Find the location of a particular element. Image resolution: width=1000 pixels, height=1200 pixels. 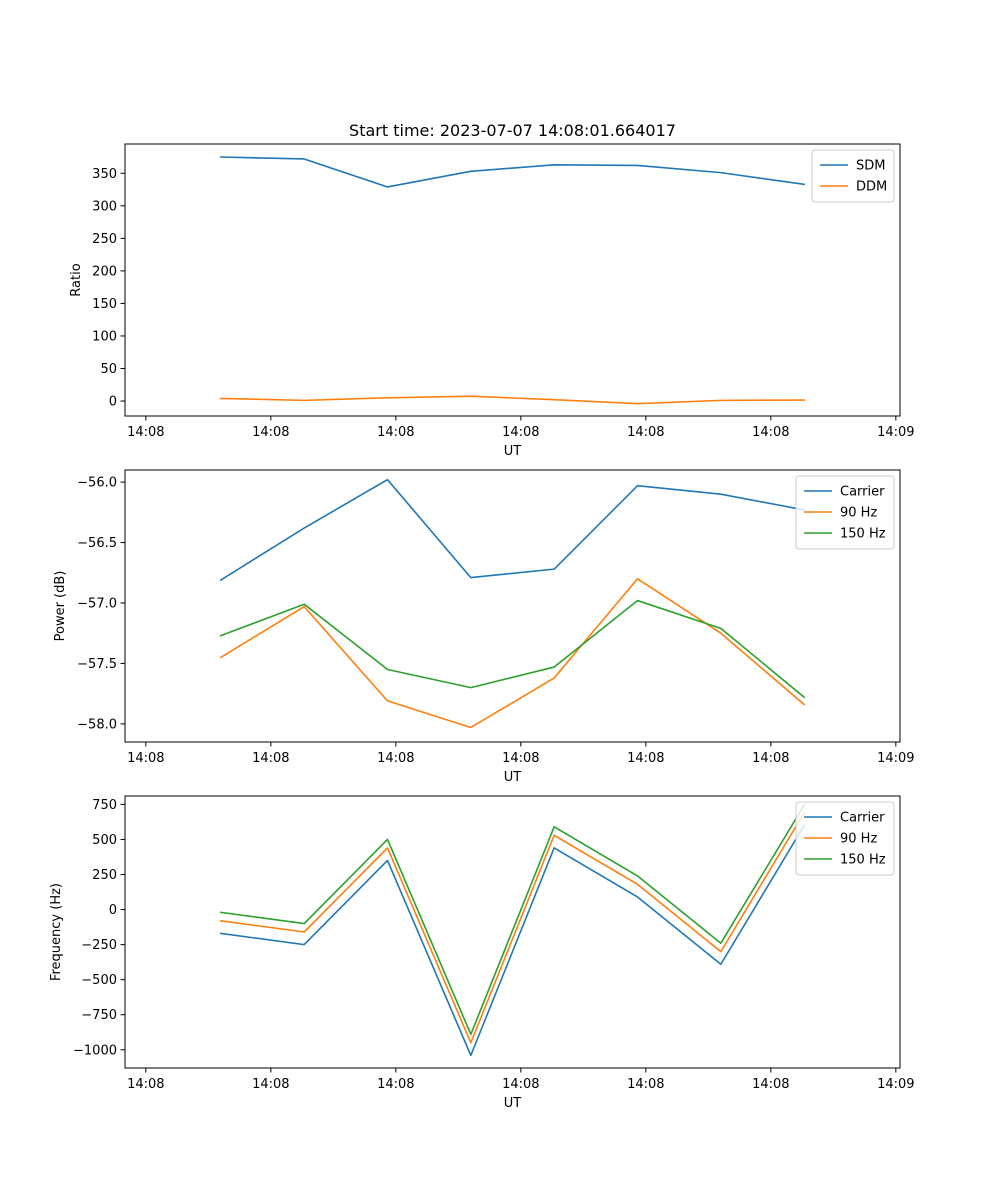

y-tick-label: −57.5 is located at coordinates (97, 664).